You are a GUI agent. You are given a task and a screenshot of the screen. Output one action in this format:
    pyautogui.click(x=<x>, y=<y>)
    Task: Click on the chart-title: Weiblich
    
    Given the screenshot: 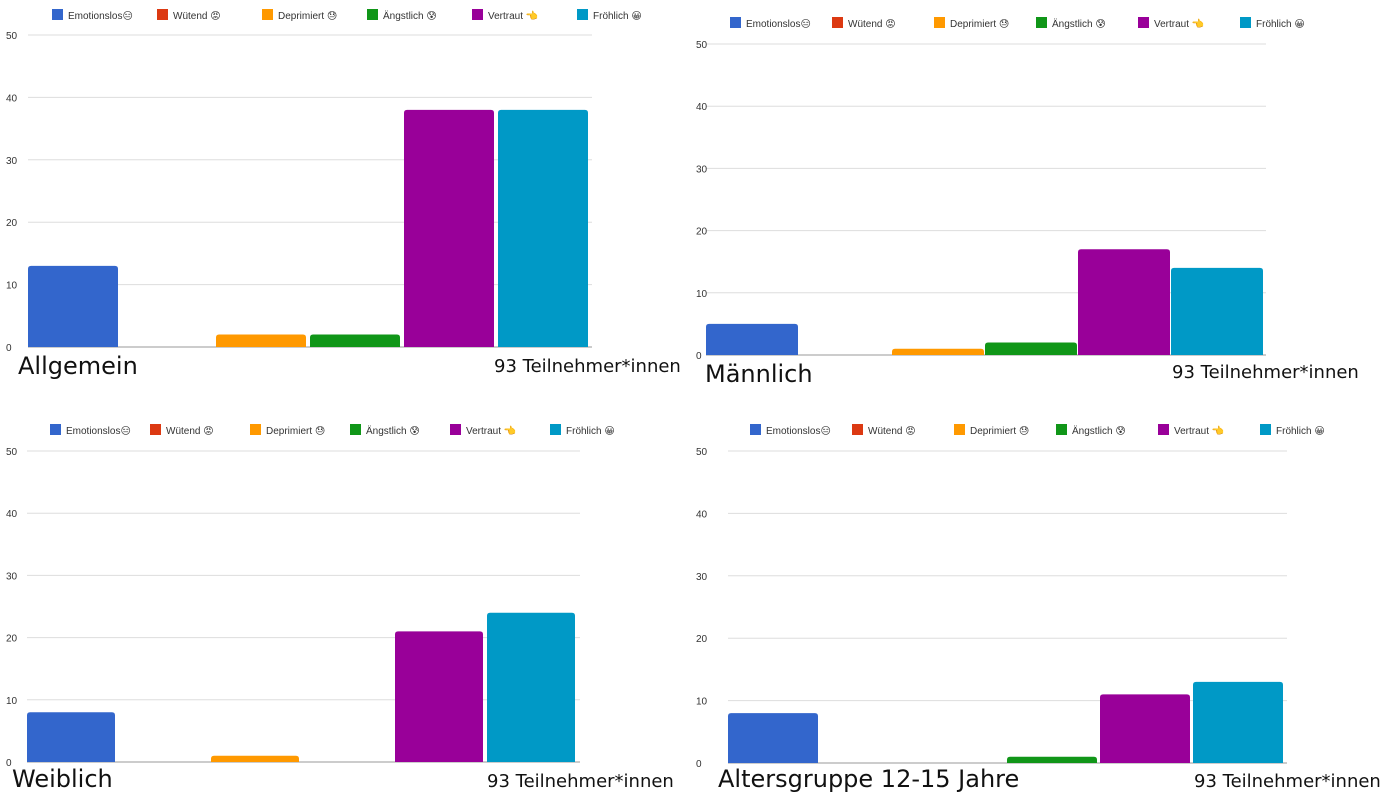 What is the action you would take?
    pyautogui.click(x=62, y=779)
    